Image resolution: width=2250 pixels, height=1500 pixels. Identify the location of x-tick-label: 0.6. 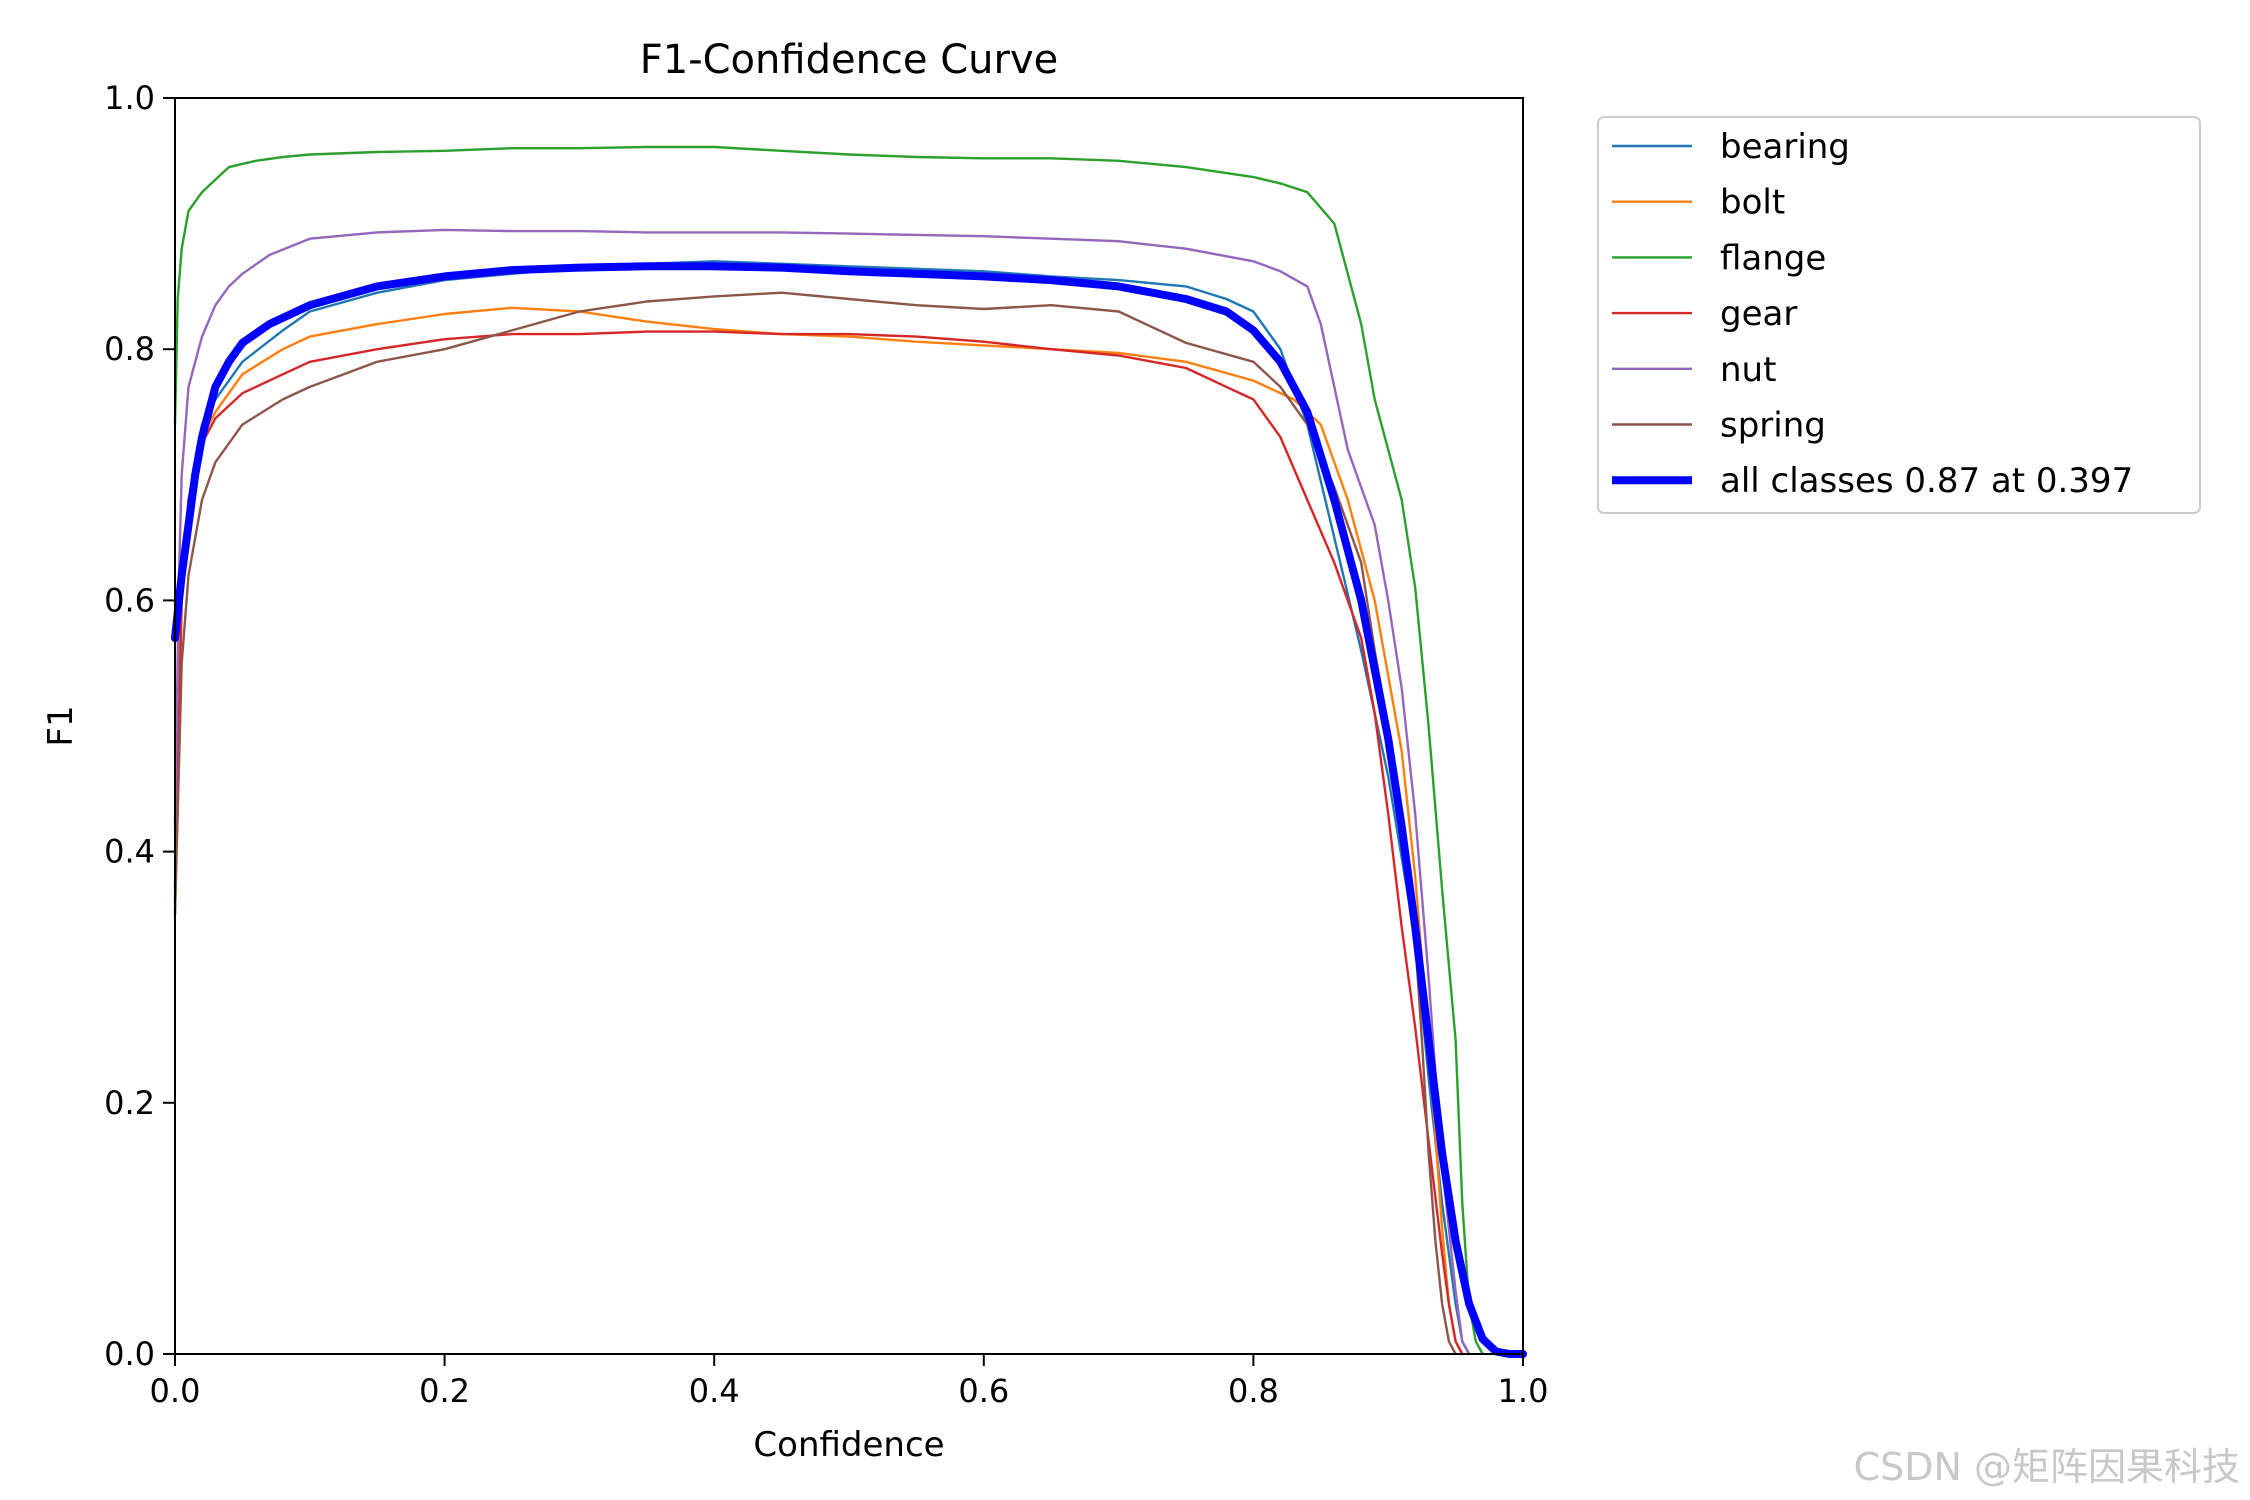
(983, 1391).